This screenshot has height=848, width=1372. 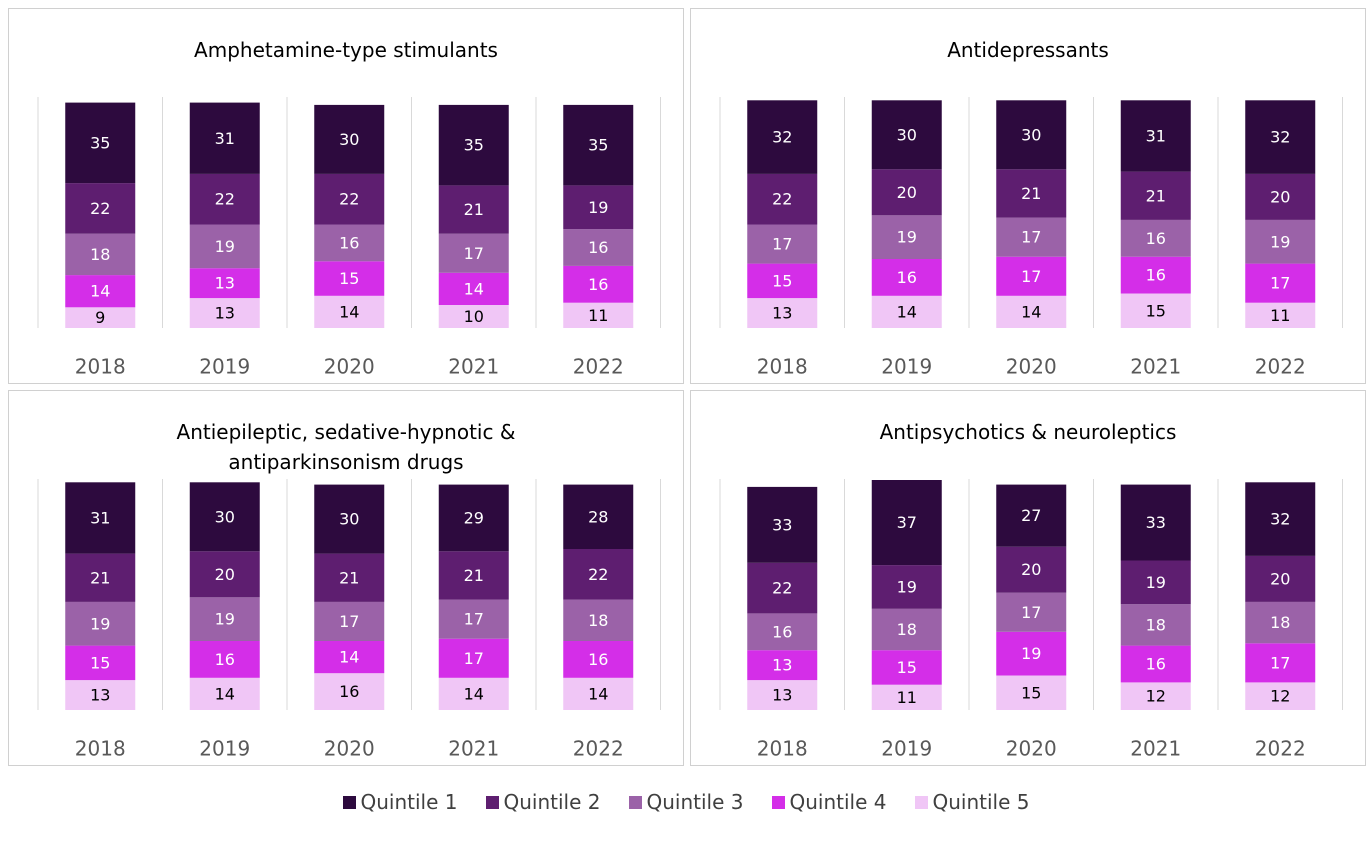 What do you see at coordinates (474, 517) in the screenshot?
I see `data-label: 29` at bounding box center [474, 517].